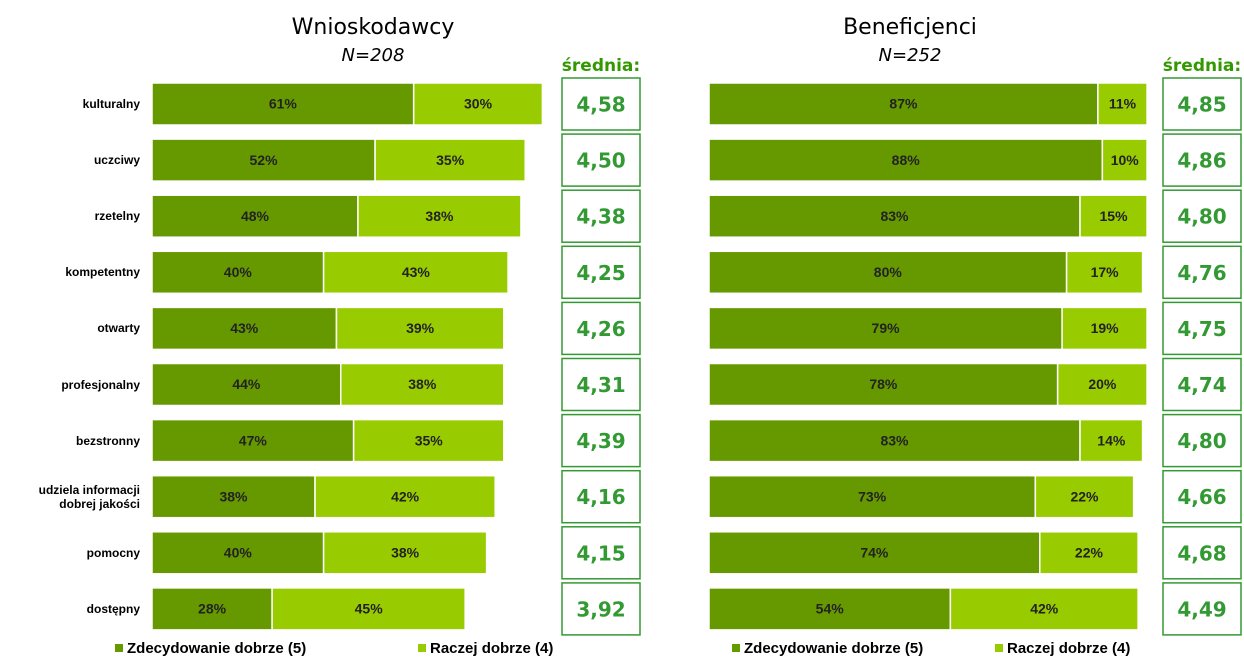  I want to click on mean-label: 4,66, so click(1201, 497).